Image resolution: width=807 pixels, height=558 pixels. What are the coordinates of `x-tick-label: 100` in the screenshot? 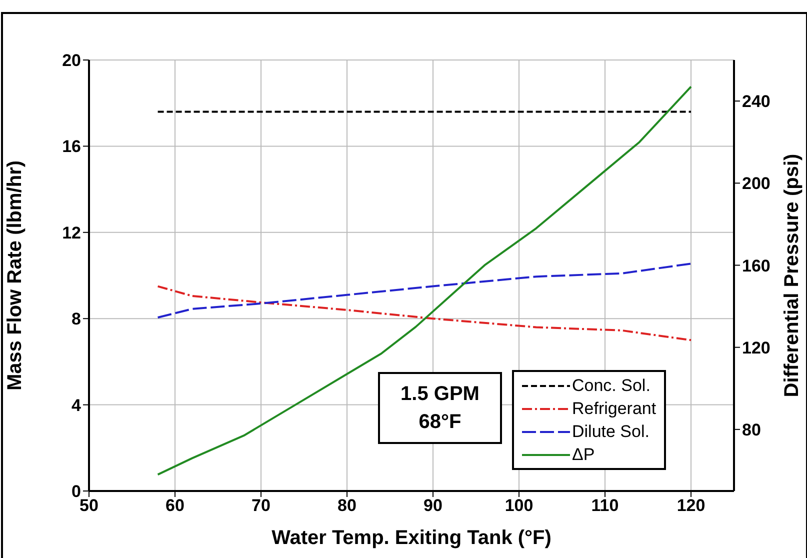 It's located at (519, 506).